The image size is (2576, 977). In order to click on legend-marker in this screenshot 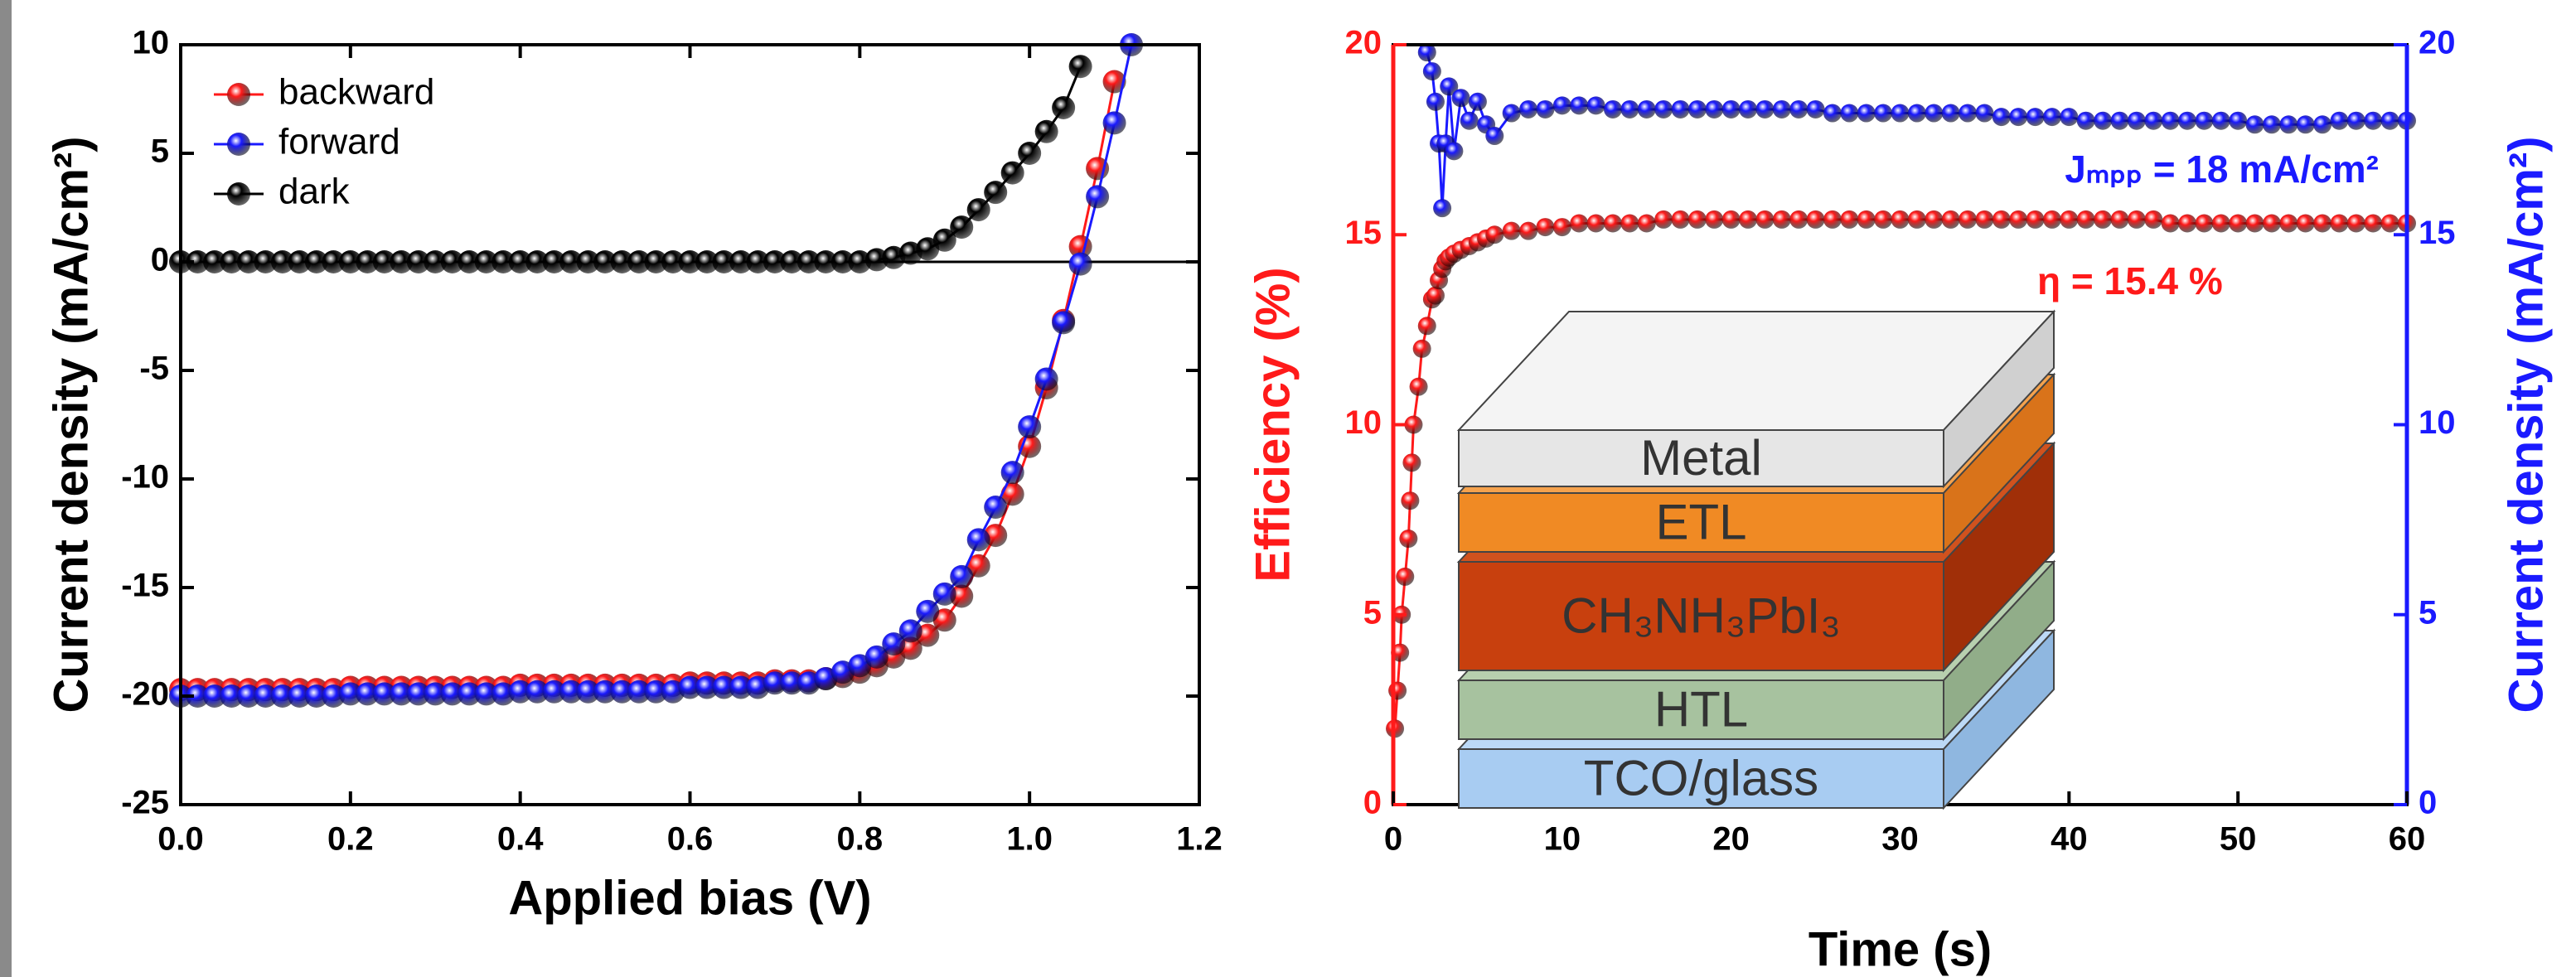, I will do `click(238, 194)`.